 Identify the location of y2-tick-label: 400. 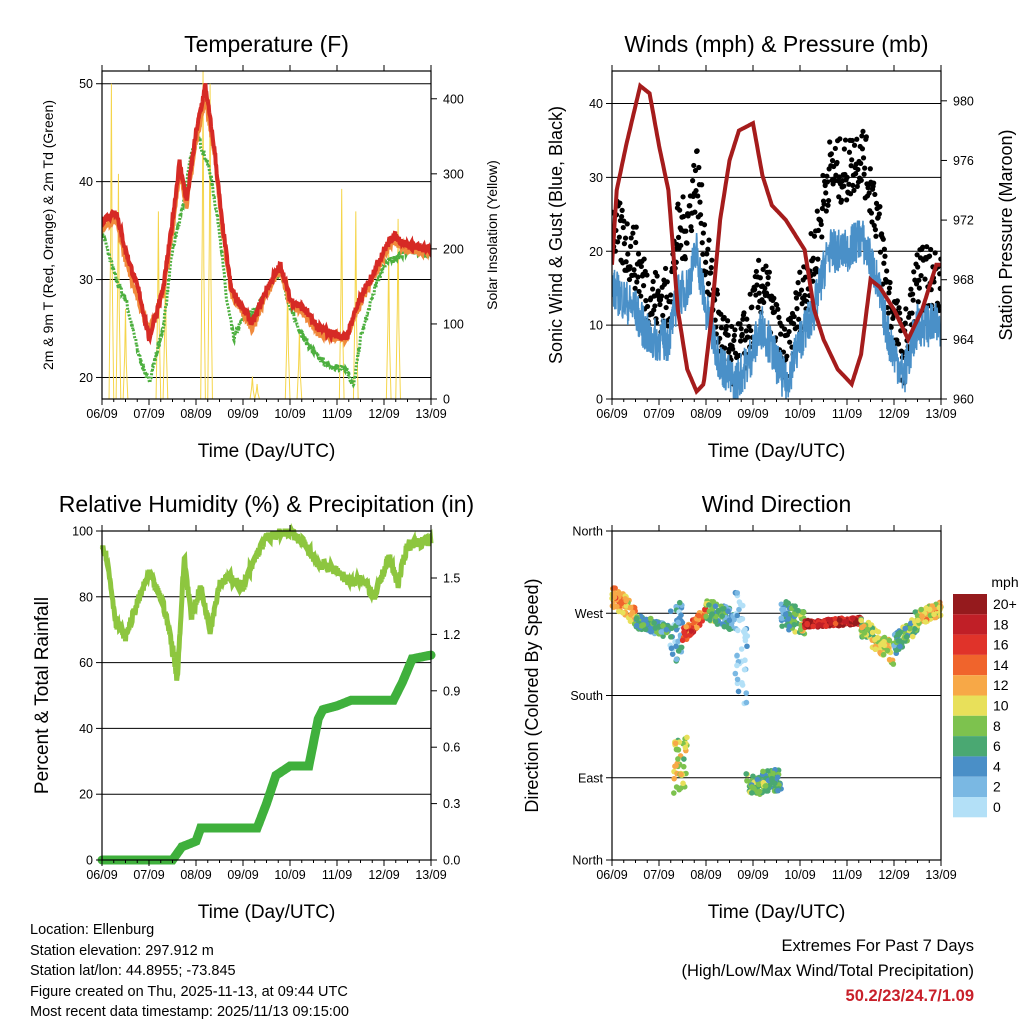
(453, 99).